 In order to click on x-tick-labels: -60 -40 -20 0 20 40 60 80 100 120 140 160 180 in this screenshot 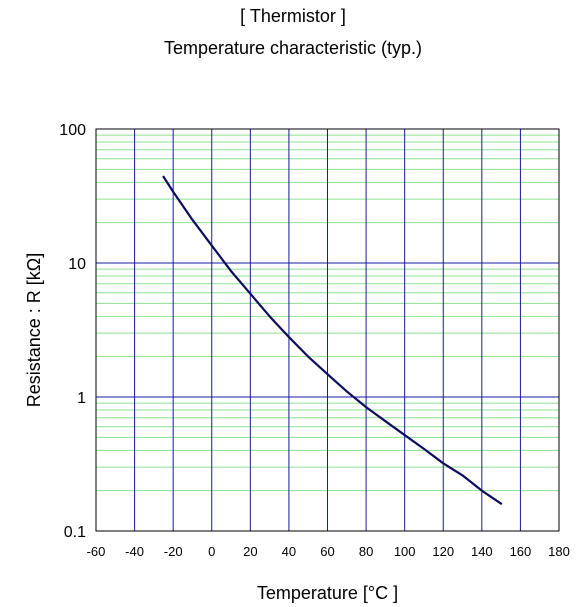, I will do `click(328, 551)`.